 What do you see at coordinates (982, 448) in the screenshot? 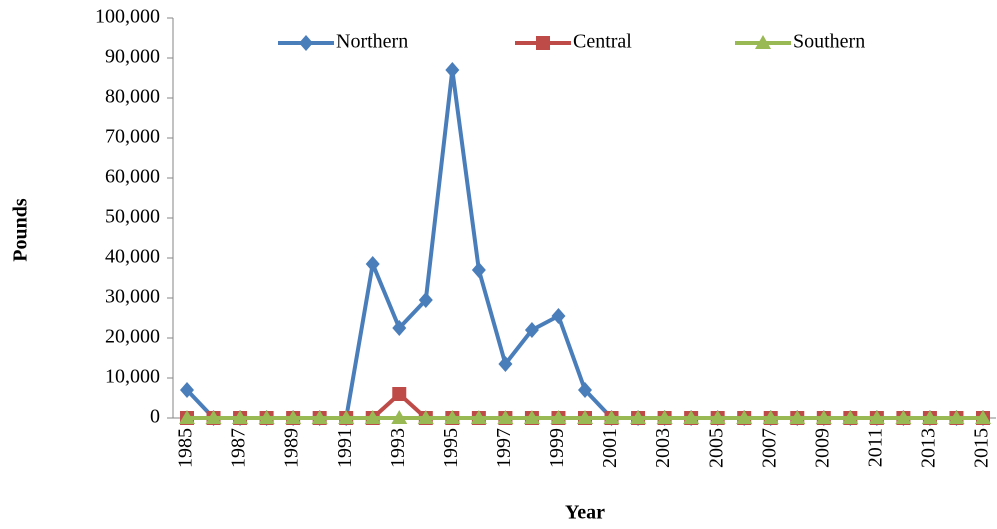
I see `x-tick-label: 2015` at bounding box center [982, 448].